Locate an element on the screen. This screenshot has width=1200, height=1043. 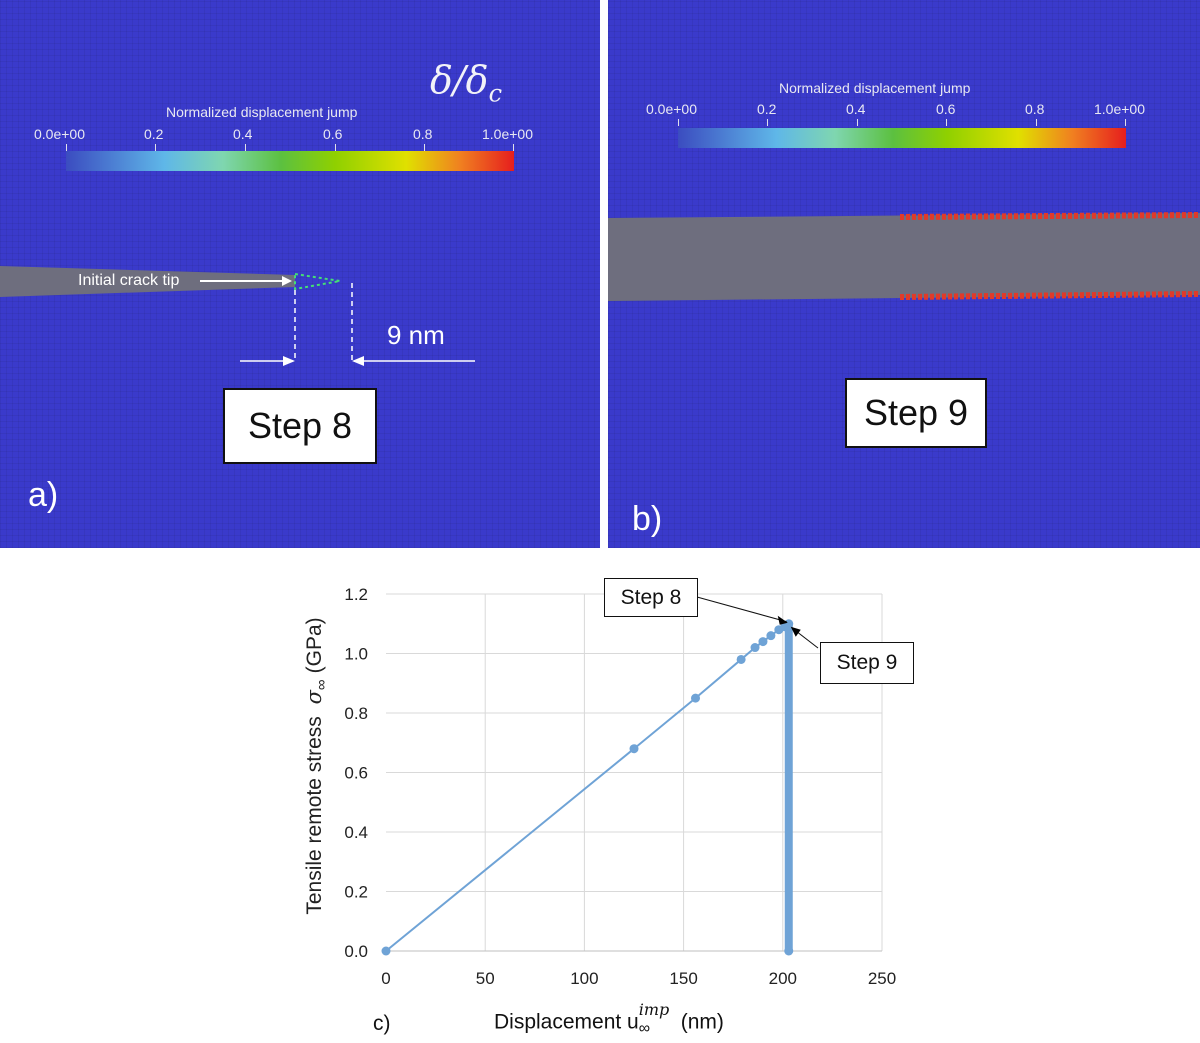
chart-annotations is located at coordinates (757, 622).